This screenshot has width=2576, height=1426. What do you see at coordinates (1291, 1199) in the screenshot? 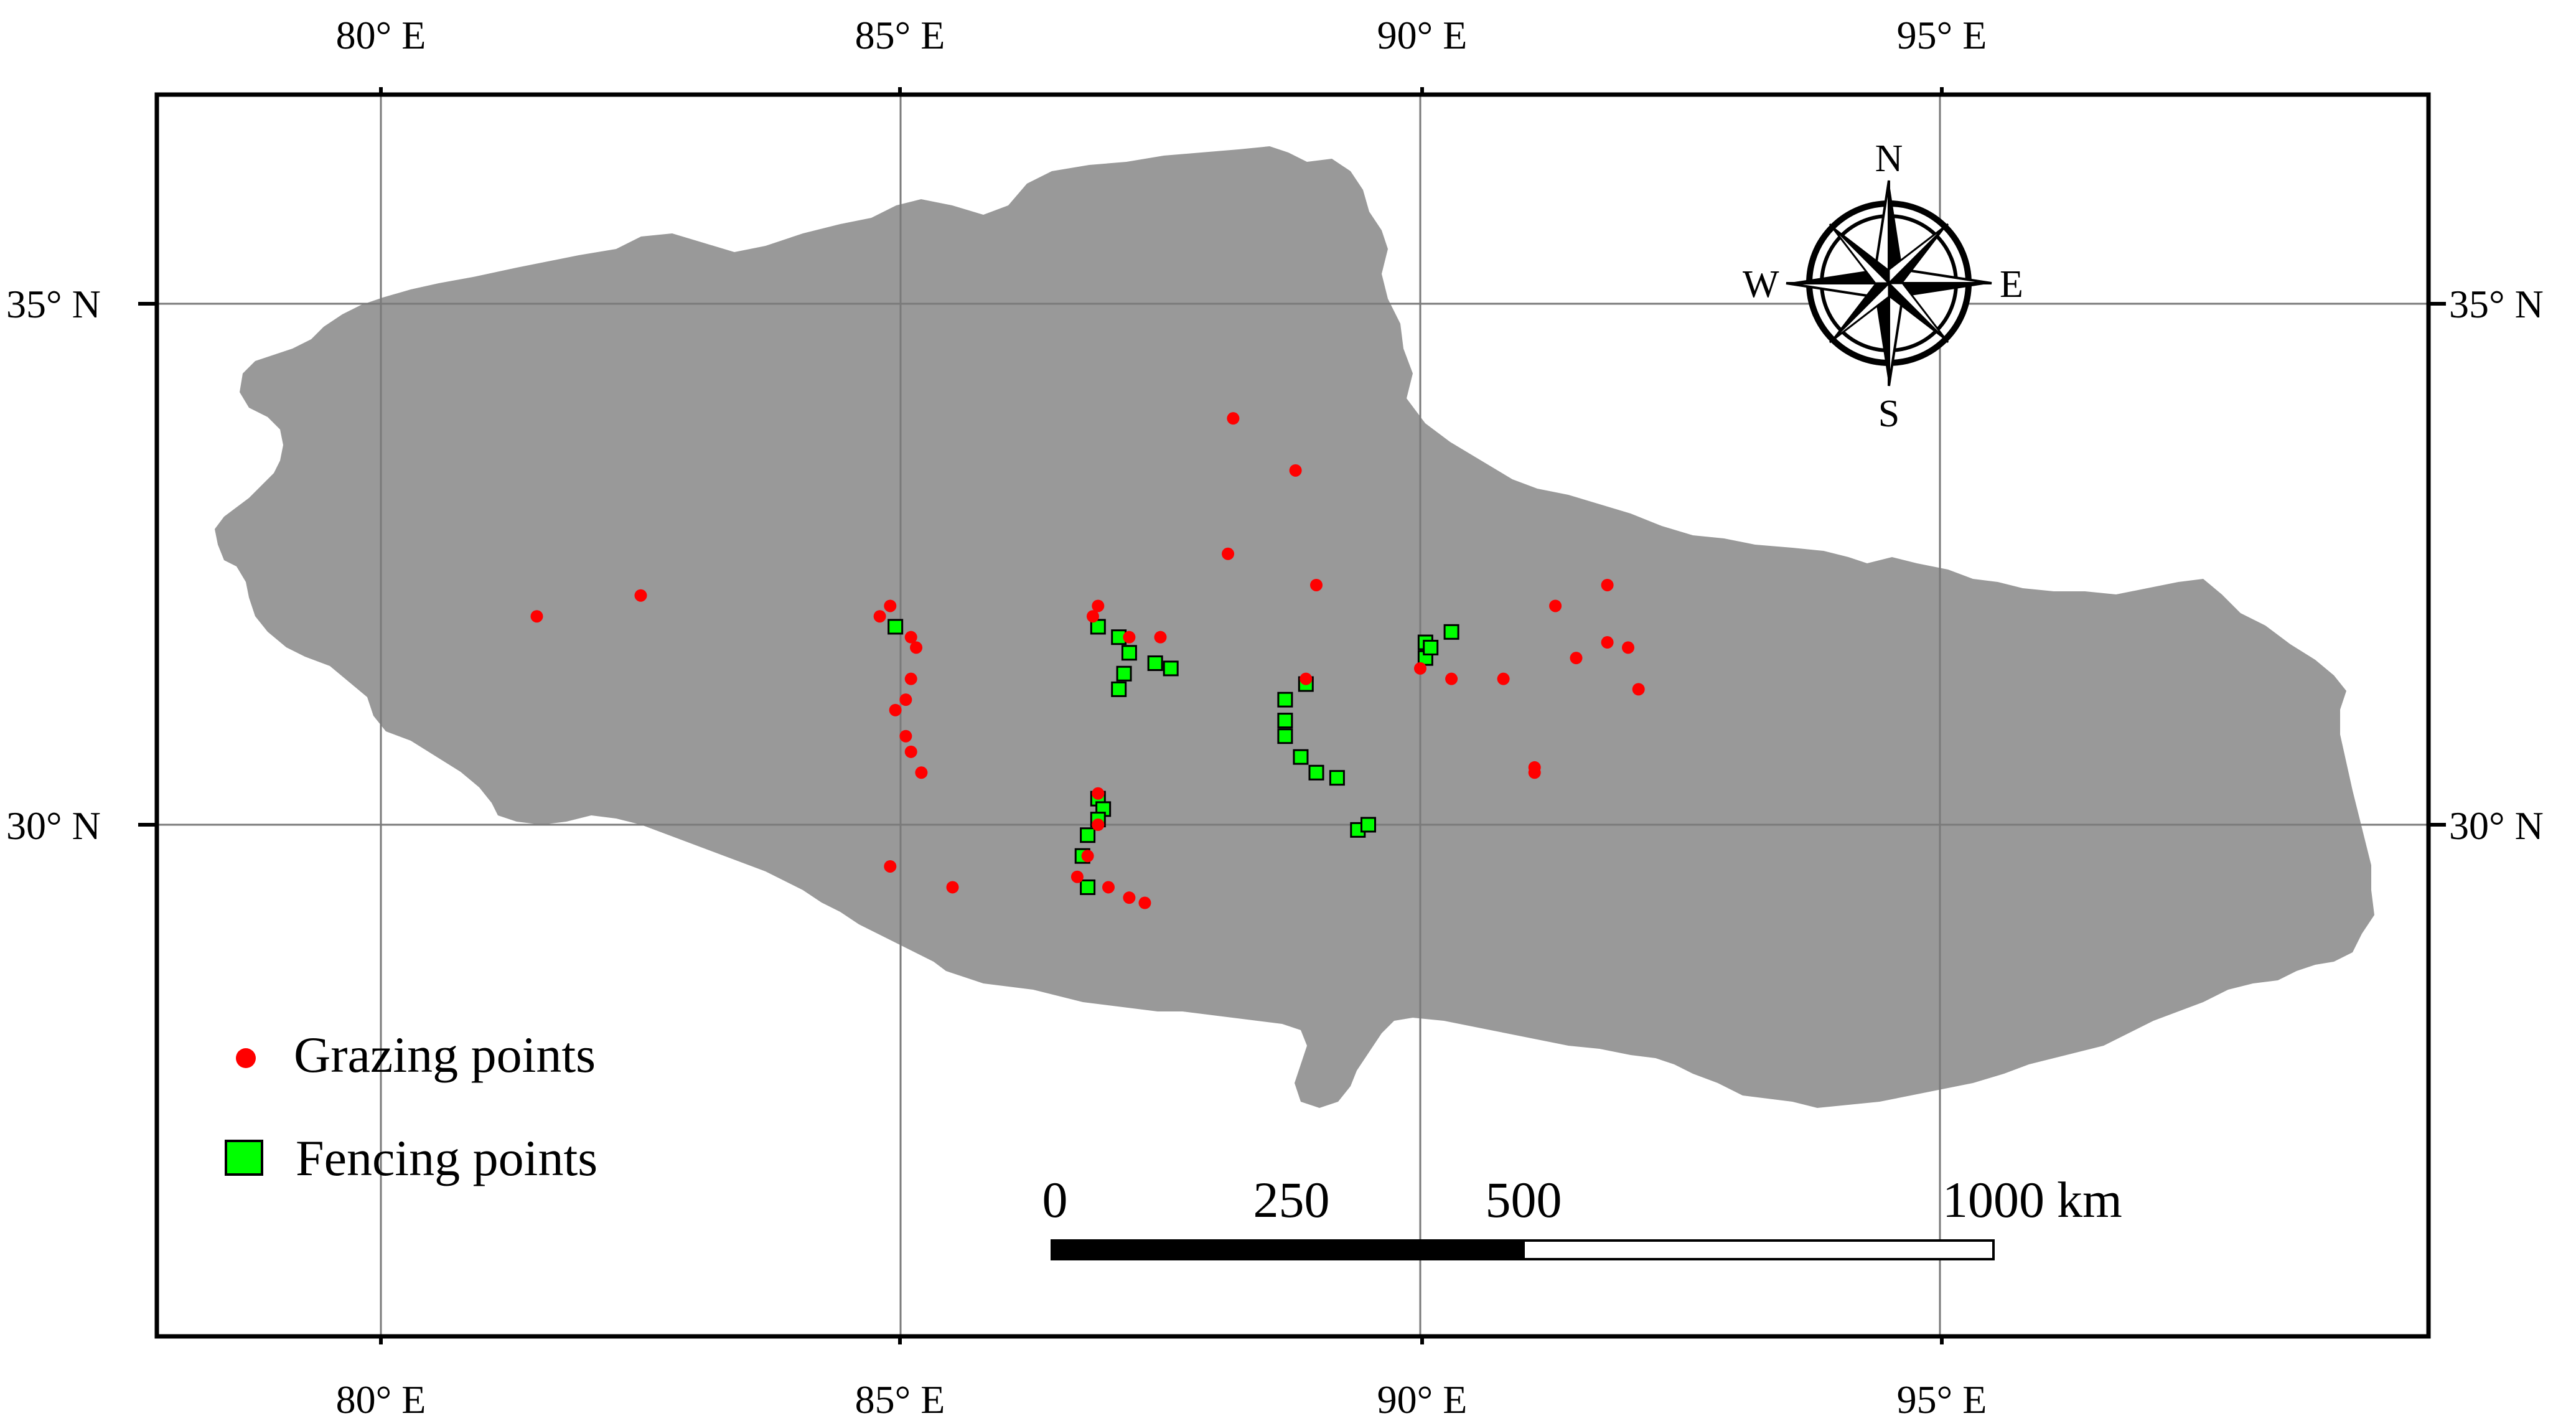
I see `scale-tick-label: 250` at bounding box center [1291, 1199].